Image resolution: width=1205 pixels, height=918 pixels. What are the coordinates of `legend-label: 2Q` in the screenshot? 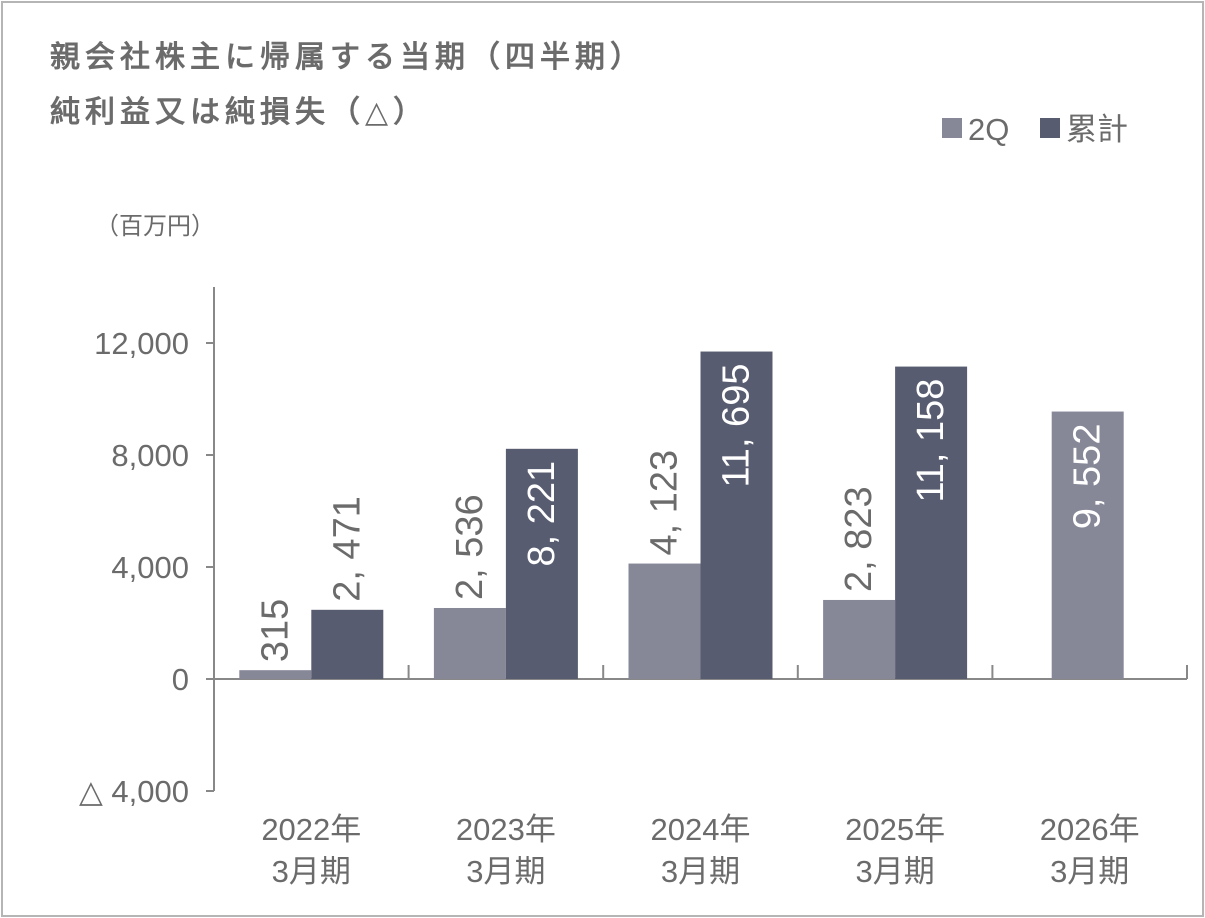 It's located at (988, 129).